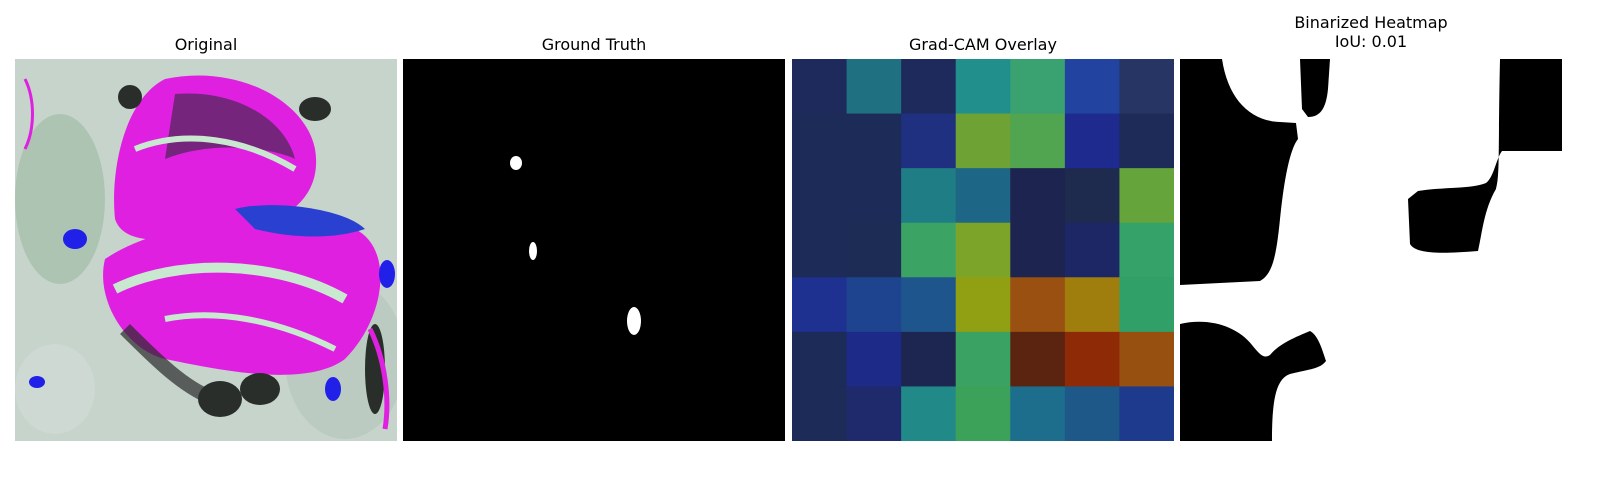  Describe the element at coordinates (1371, 22) in the screenshot. I see `binarized-title-line1: Binarized Heatmap` at that location.